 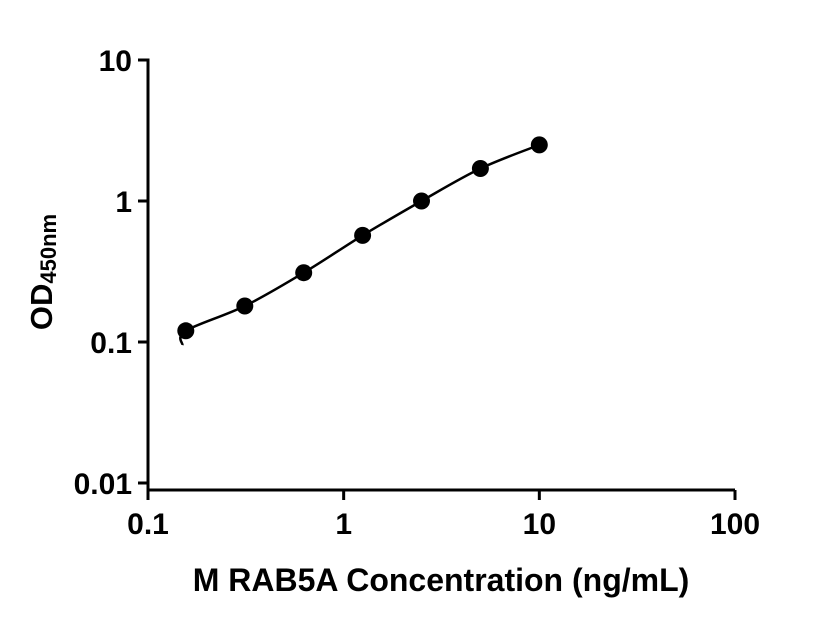 I want to click on y-axis-title-main: OD, so click(x=41, y=307).